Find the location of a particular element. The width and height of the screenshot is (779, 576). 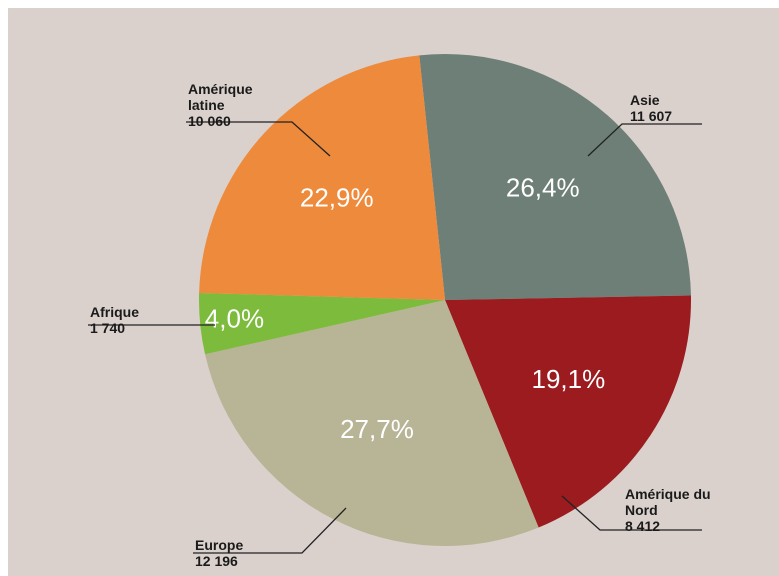

slice-label: Europe 12 196 is located at coordinates (255, 553).